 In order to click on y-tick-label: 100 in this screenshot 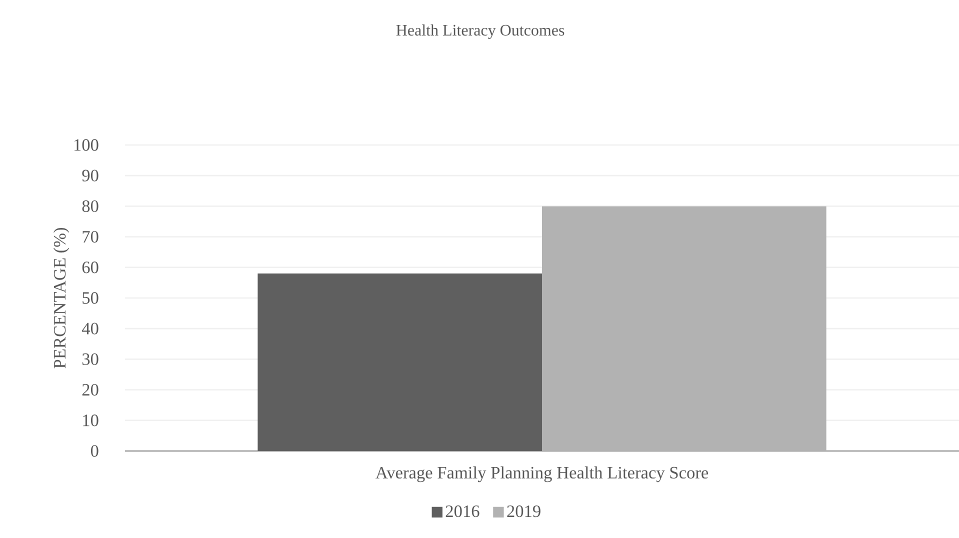, I will do `click(86, 145)`.